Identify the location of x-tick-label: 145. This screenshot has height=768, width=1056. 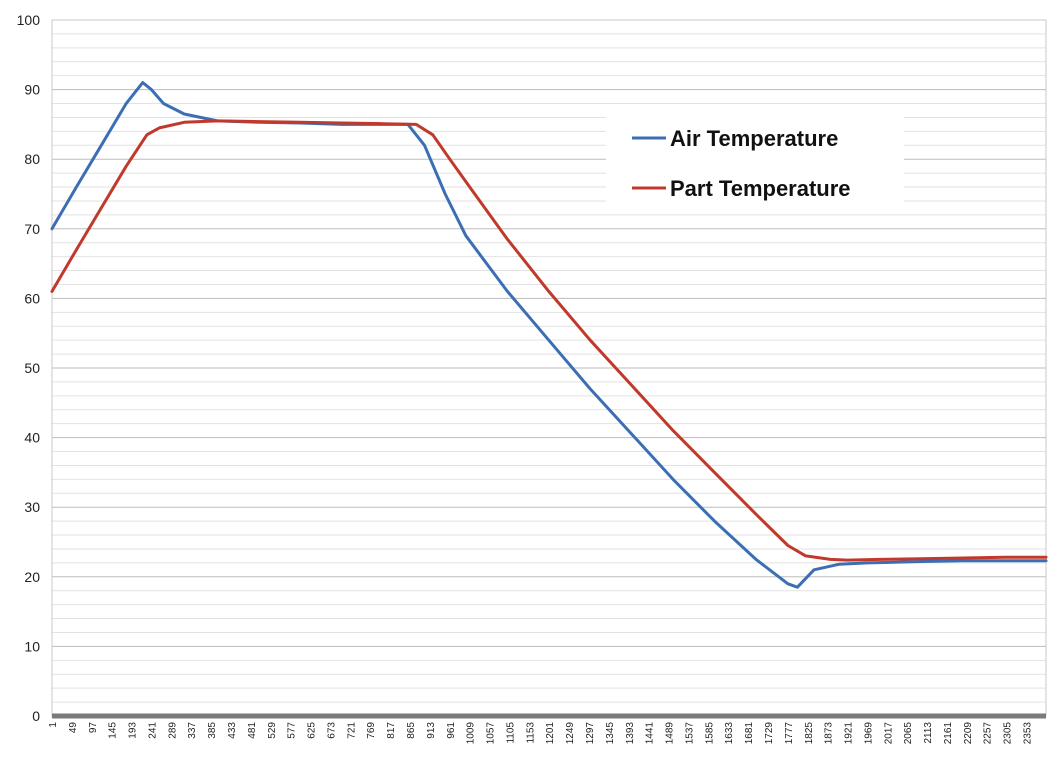
(113, 730).